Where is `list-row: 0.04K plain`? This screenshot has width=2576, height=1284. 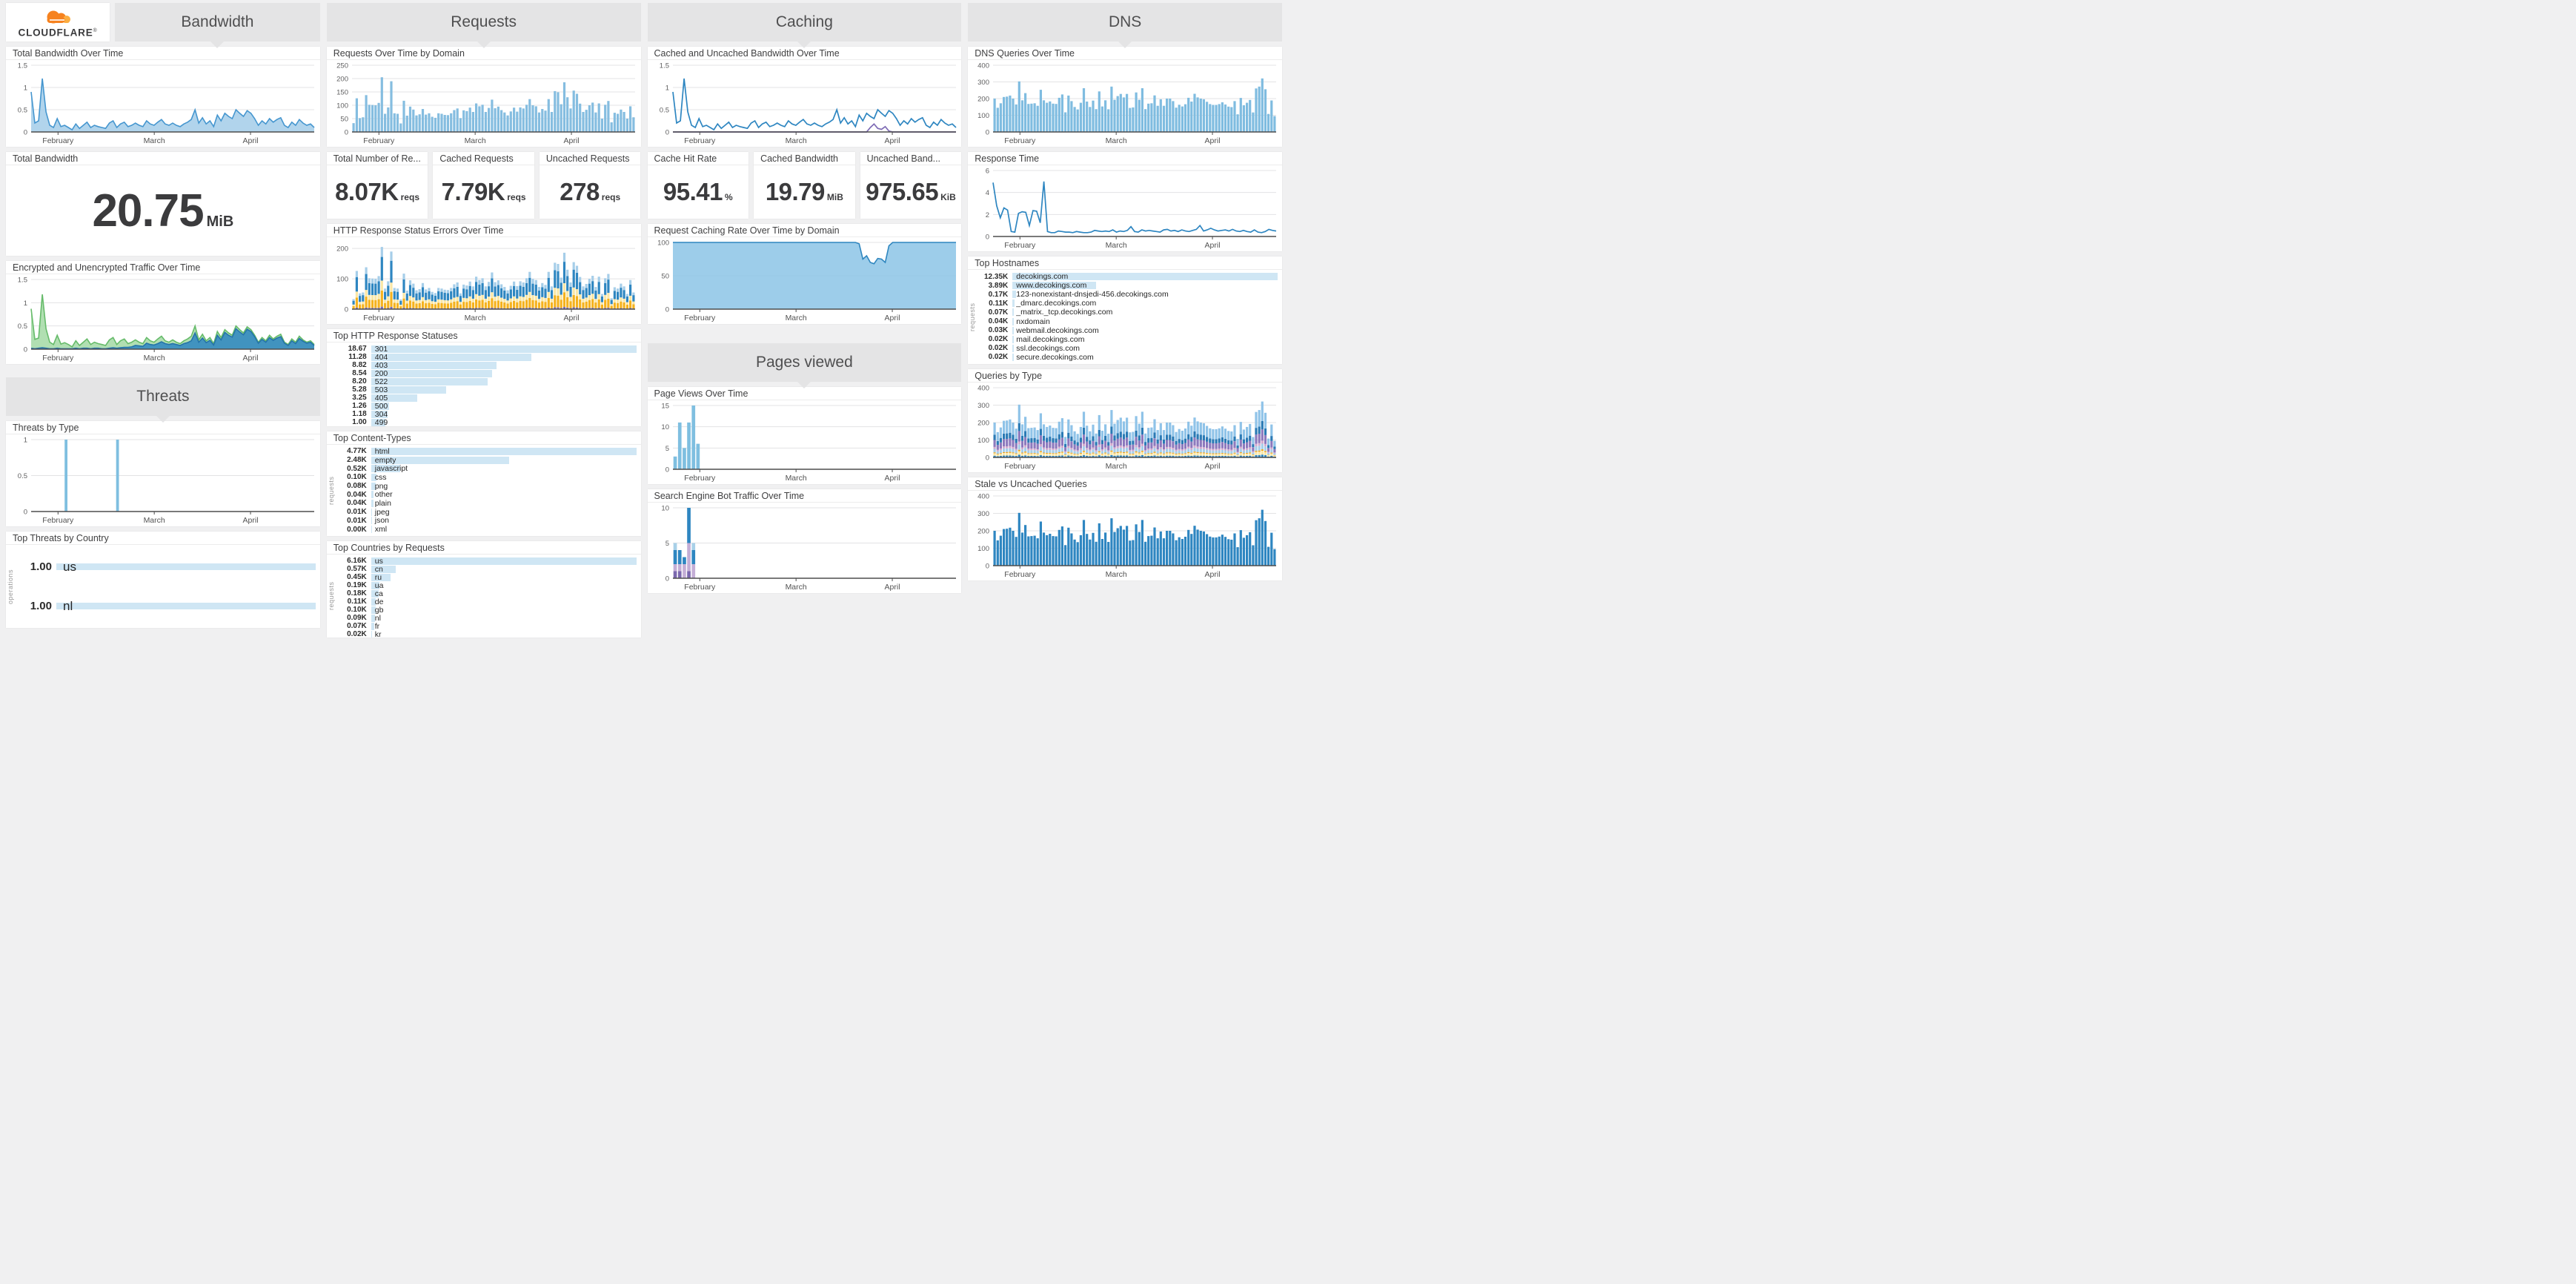
list-row: 0.04K plain is located at coordinates (488, 504).